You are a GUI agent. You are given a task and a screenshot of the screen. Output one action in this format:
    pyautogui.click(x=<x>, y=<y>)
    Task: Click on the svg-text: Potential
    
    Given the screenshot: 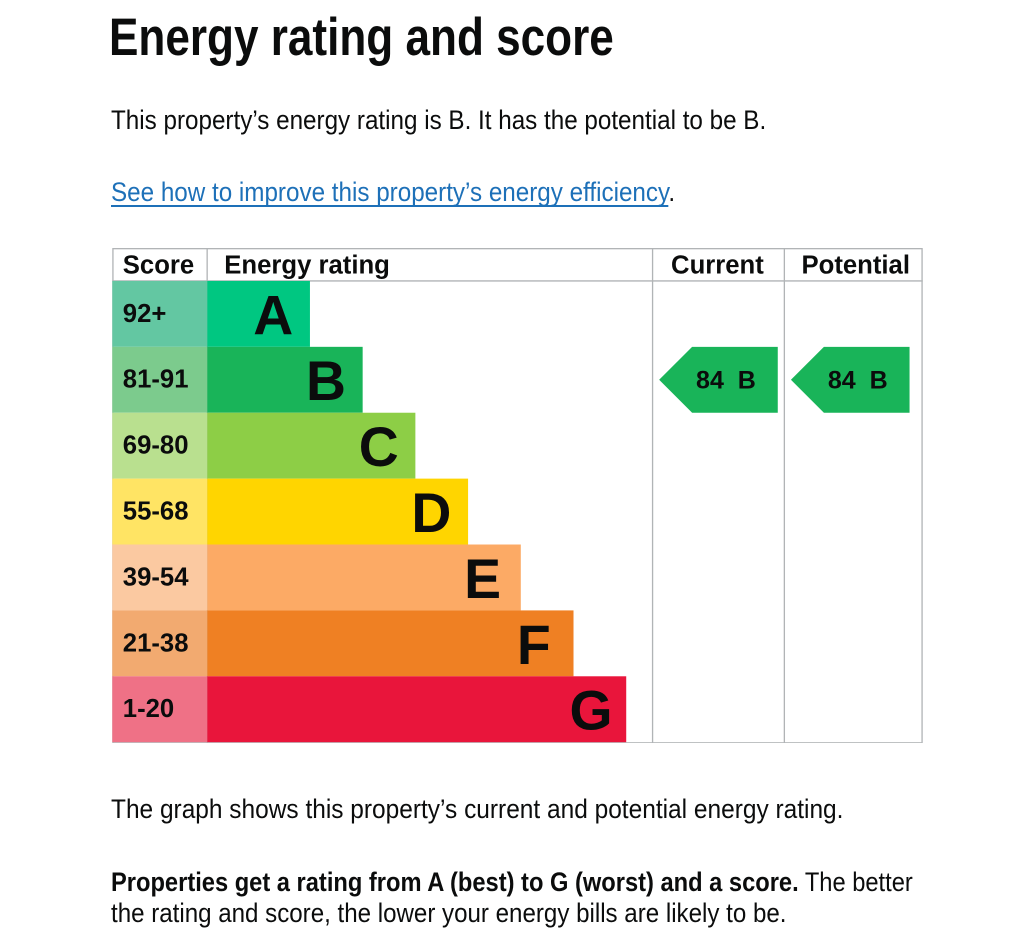 What is the action you would take?
    pyautogui.click(x=855, y=265)
    